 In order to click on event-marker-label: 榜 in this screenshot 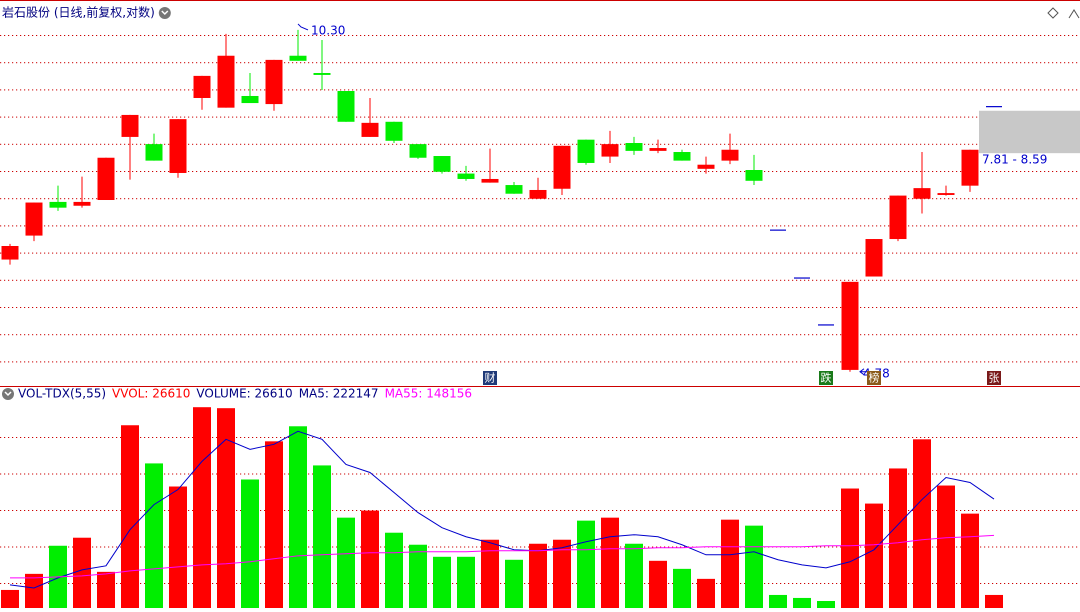, I will do `click(874, 378)`.